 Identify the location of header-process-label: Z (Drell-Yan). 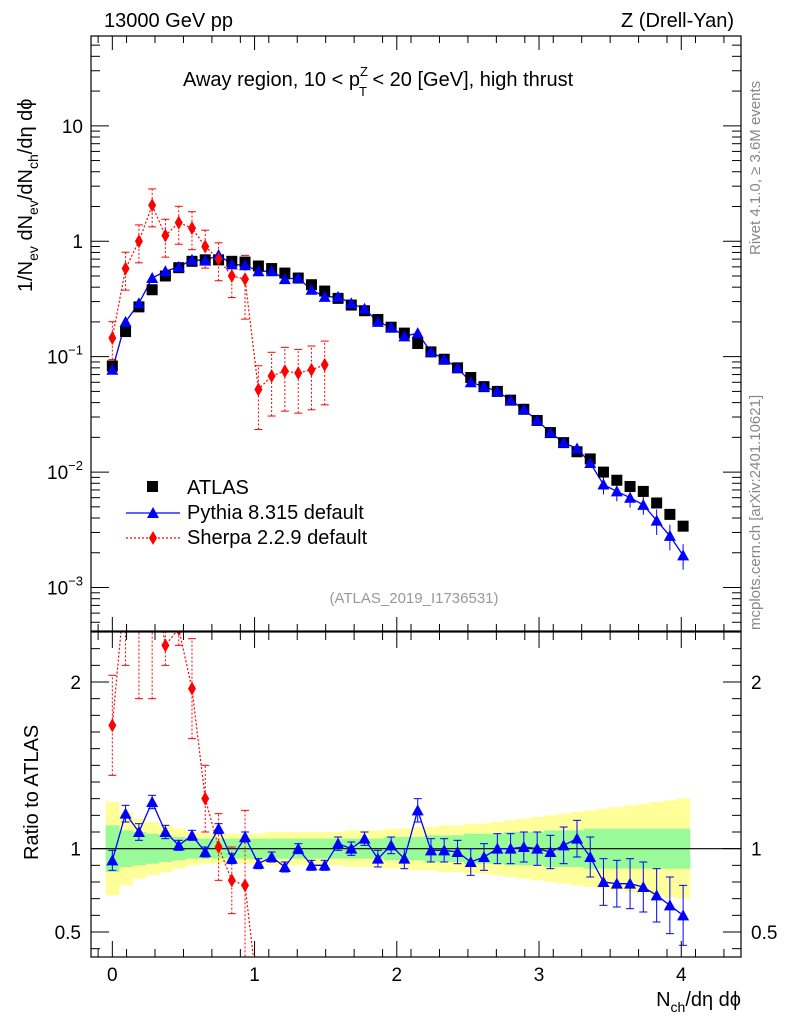
(677, 21).